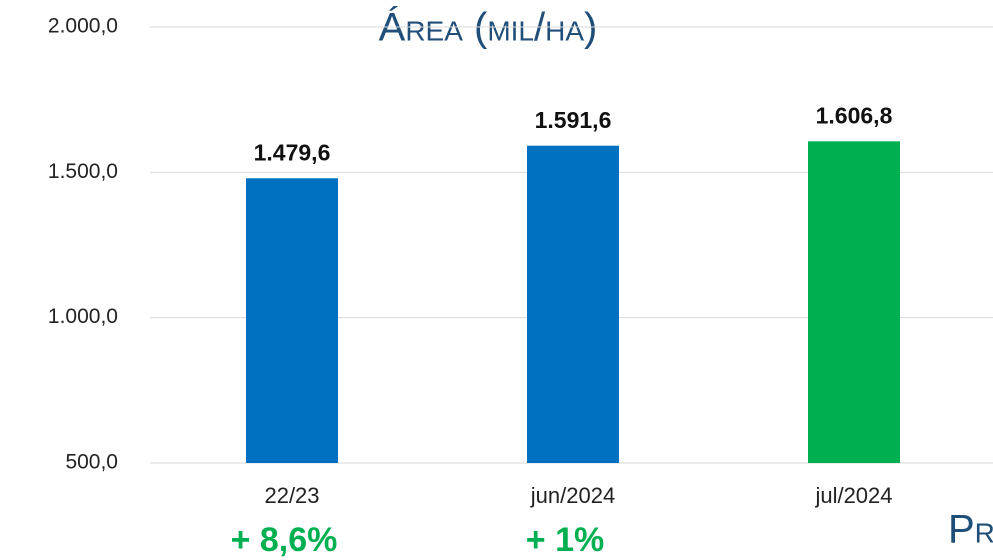 The height and width of the screenshot is (560, 993). Describe the element at coordinates (91, 462) in the screenshot. I see `y-tick-label: 500,0` at that location.